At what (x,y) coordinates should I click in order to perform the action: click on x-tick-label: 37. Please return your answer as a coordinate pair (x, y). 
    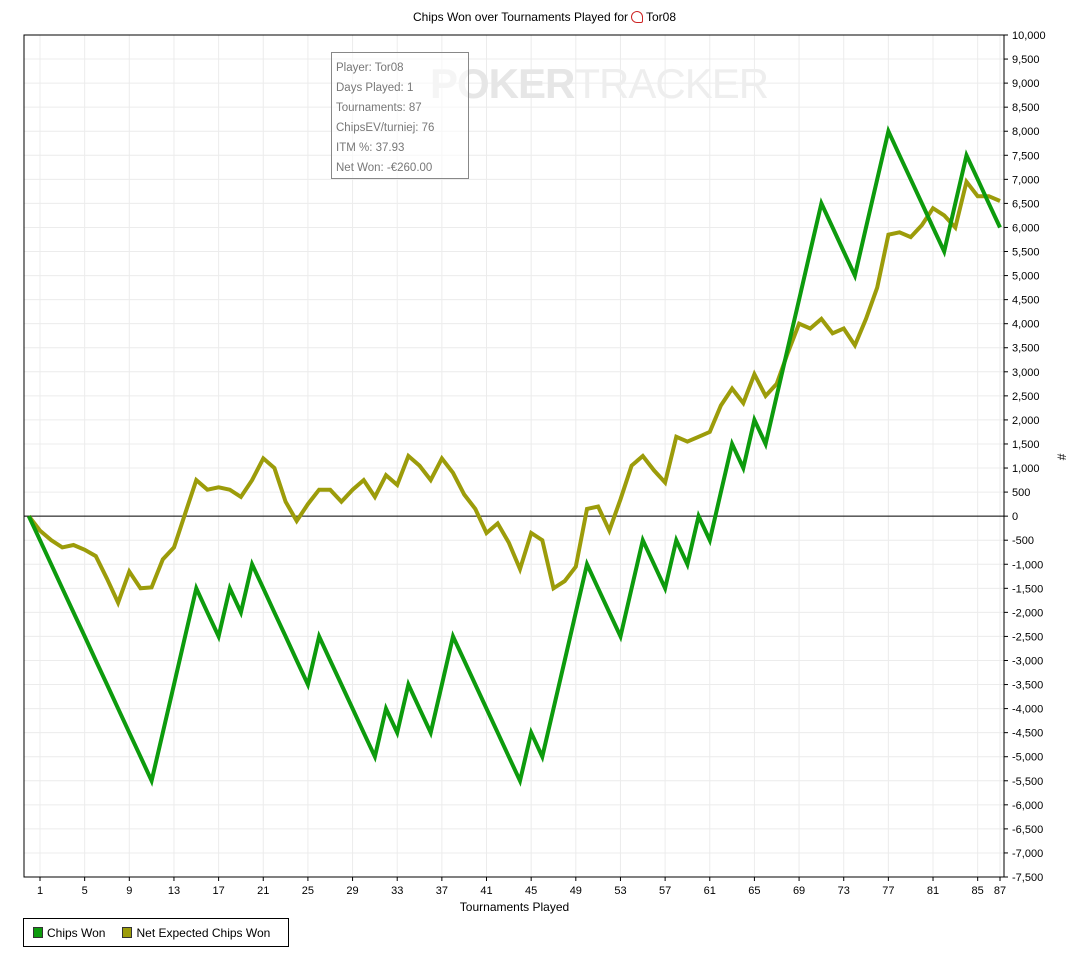
    Looking at the image, I should click on (442, 891).